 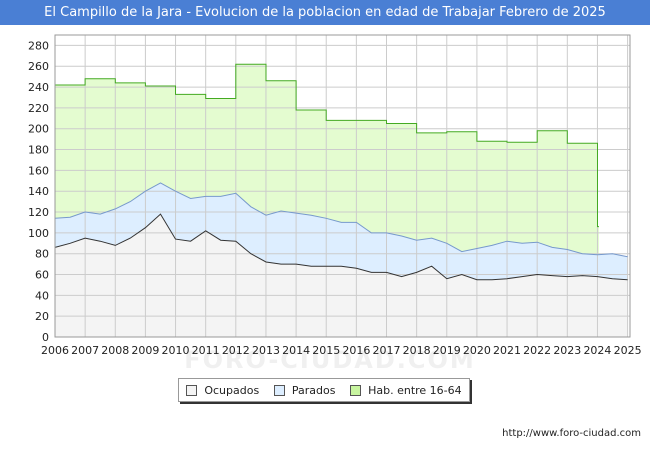 I want to click on x-tick-label: 2006, so click(x=55, y=350).